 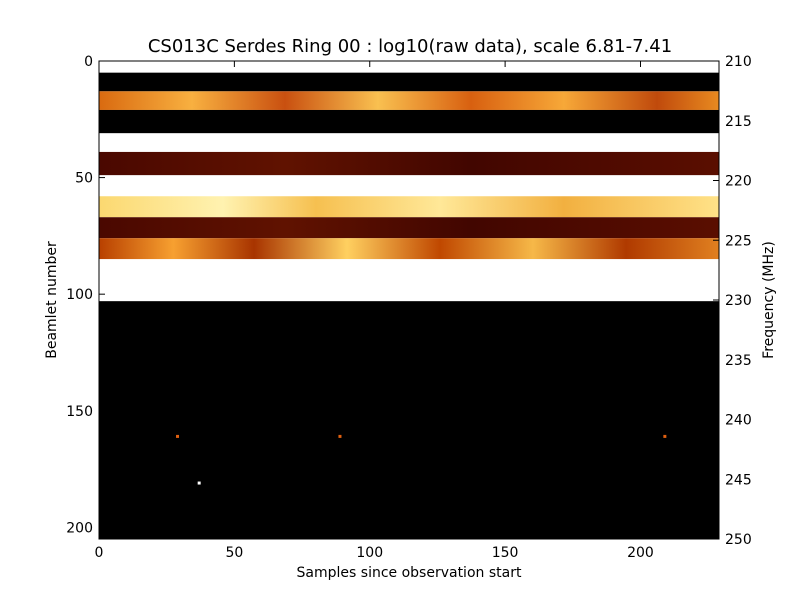 I want to click on y-tick-label: 150, so click(x=79, y=412).